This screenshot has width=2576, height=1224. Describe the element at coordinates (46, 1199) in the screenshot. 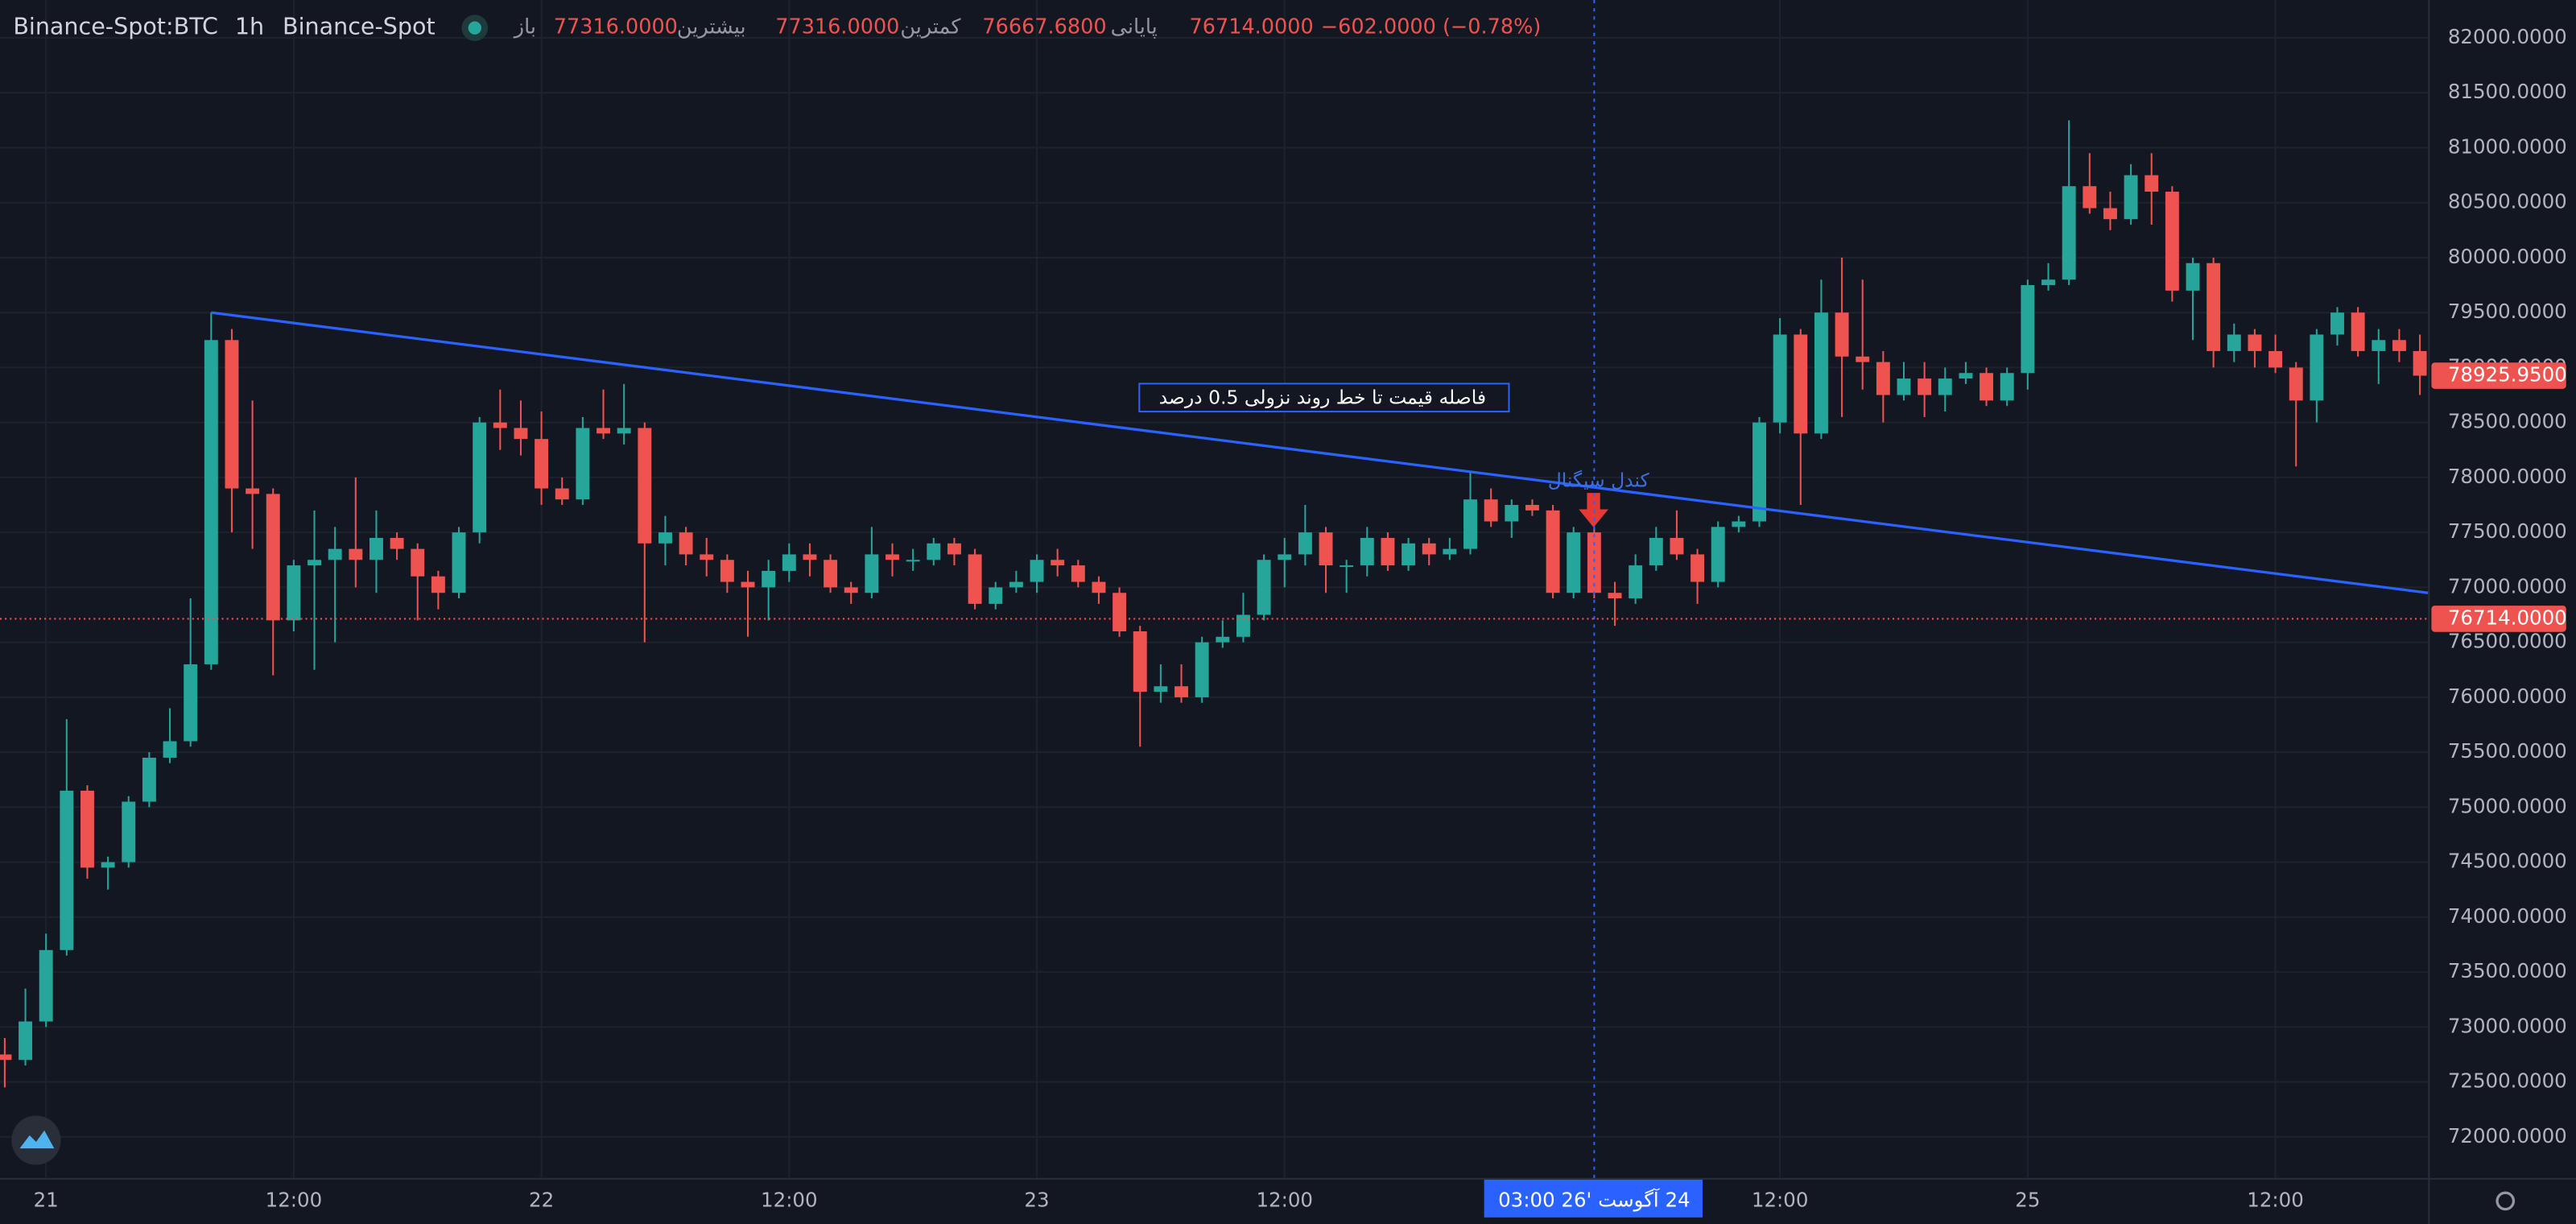

I see `x-tick-label: 21` at that location.